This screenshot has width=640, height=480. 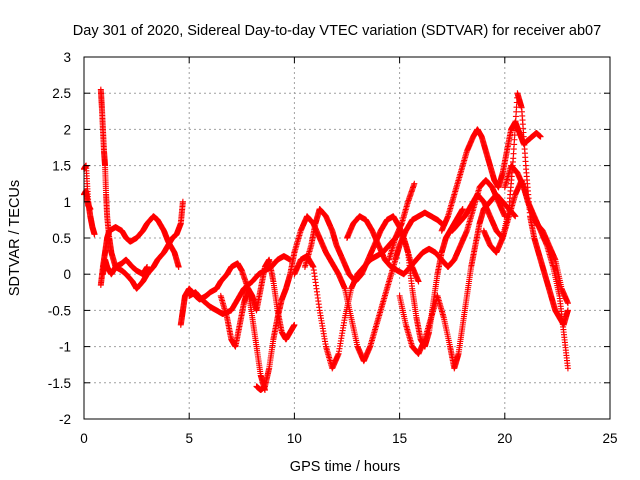 I want to click on x-tick-labels: 0 5 10 15 20 25, so click(x=348, y=438).